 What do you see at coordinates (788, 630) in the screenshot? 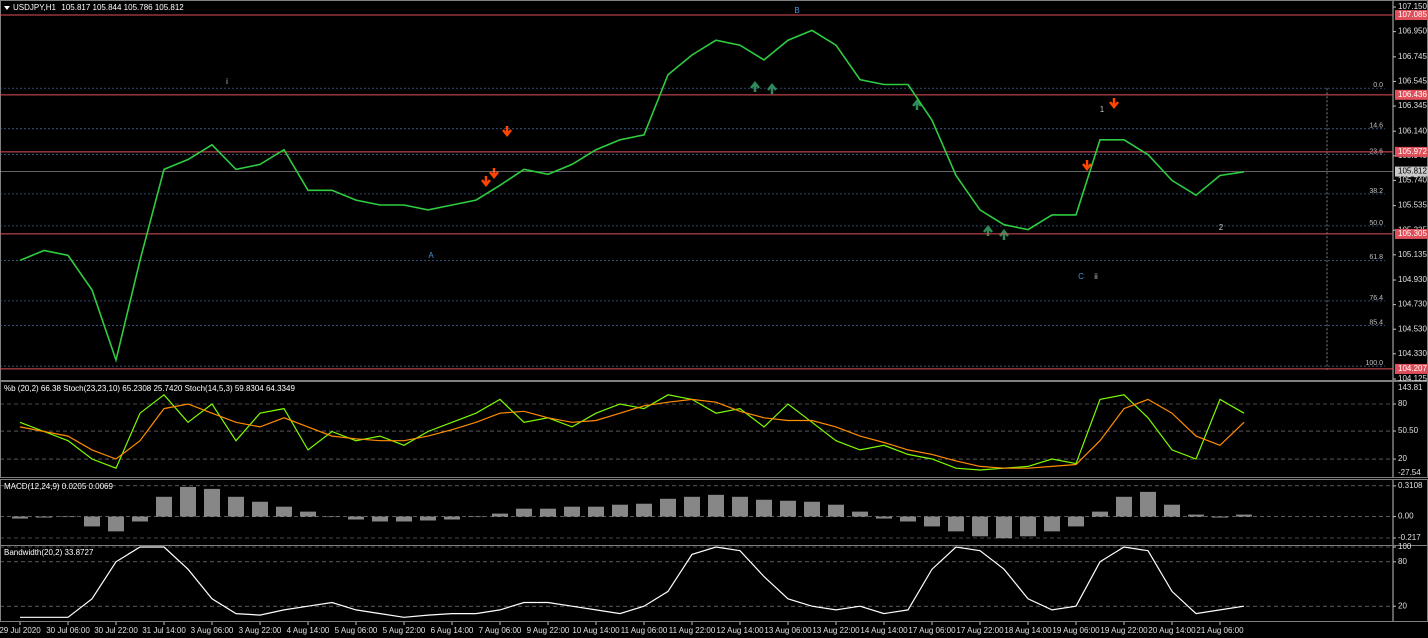
I see `x-tick-label: 13 Aug 06:00` at bounding box center [788, 630].